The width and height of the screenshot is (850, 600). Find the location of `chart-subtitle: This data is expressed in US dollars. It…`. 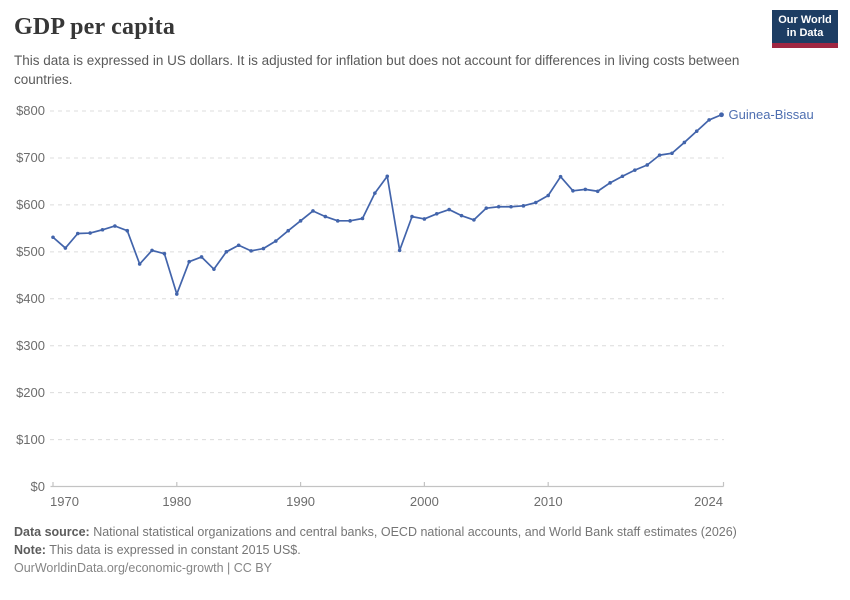

chart-subtitle: This data is expressed in US dollars. It… is located at coordinates (377, 70).